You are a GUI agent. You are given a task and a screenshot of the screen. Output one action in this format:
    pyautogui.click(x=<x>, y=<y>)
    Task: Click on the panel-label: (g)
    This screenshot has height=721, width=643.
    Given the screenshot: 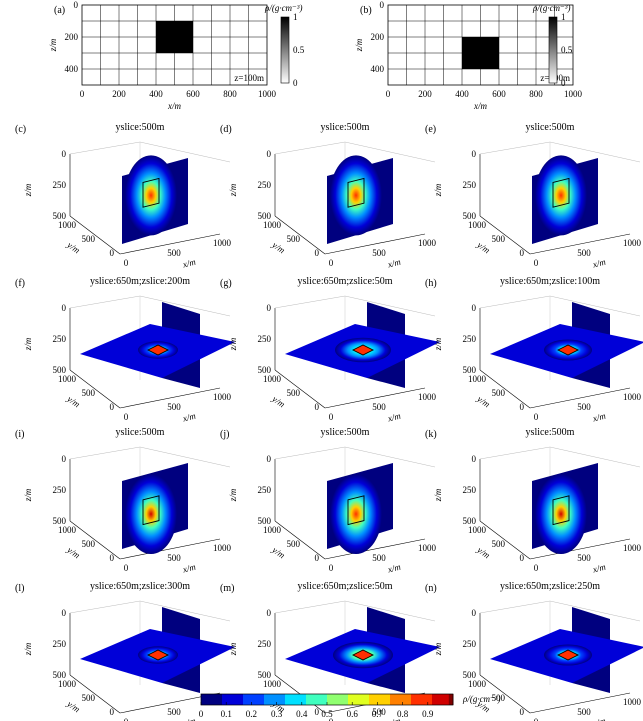 What is the action you would take?
    pyautogui.click(x=226, y=283)
    